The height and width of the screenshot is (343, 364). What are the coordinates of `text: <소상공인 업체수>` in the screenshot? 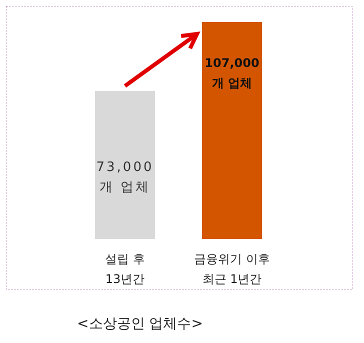 It's located at (140, 324).